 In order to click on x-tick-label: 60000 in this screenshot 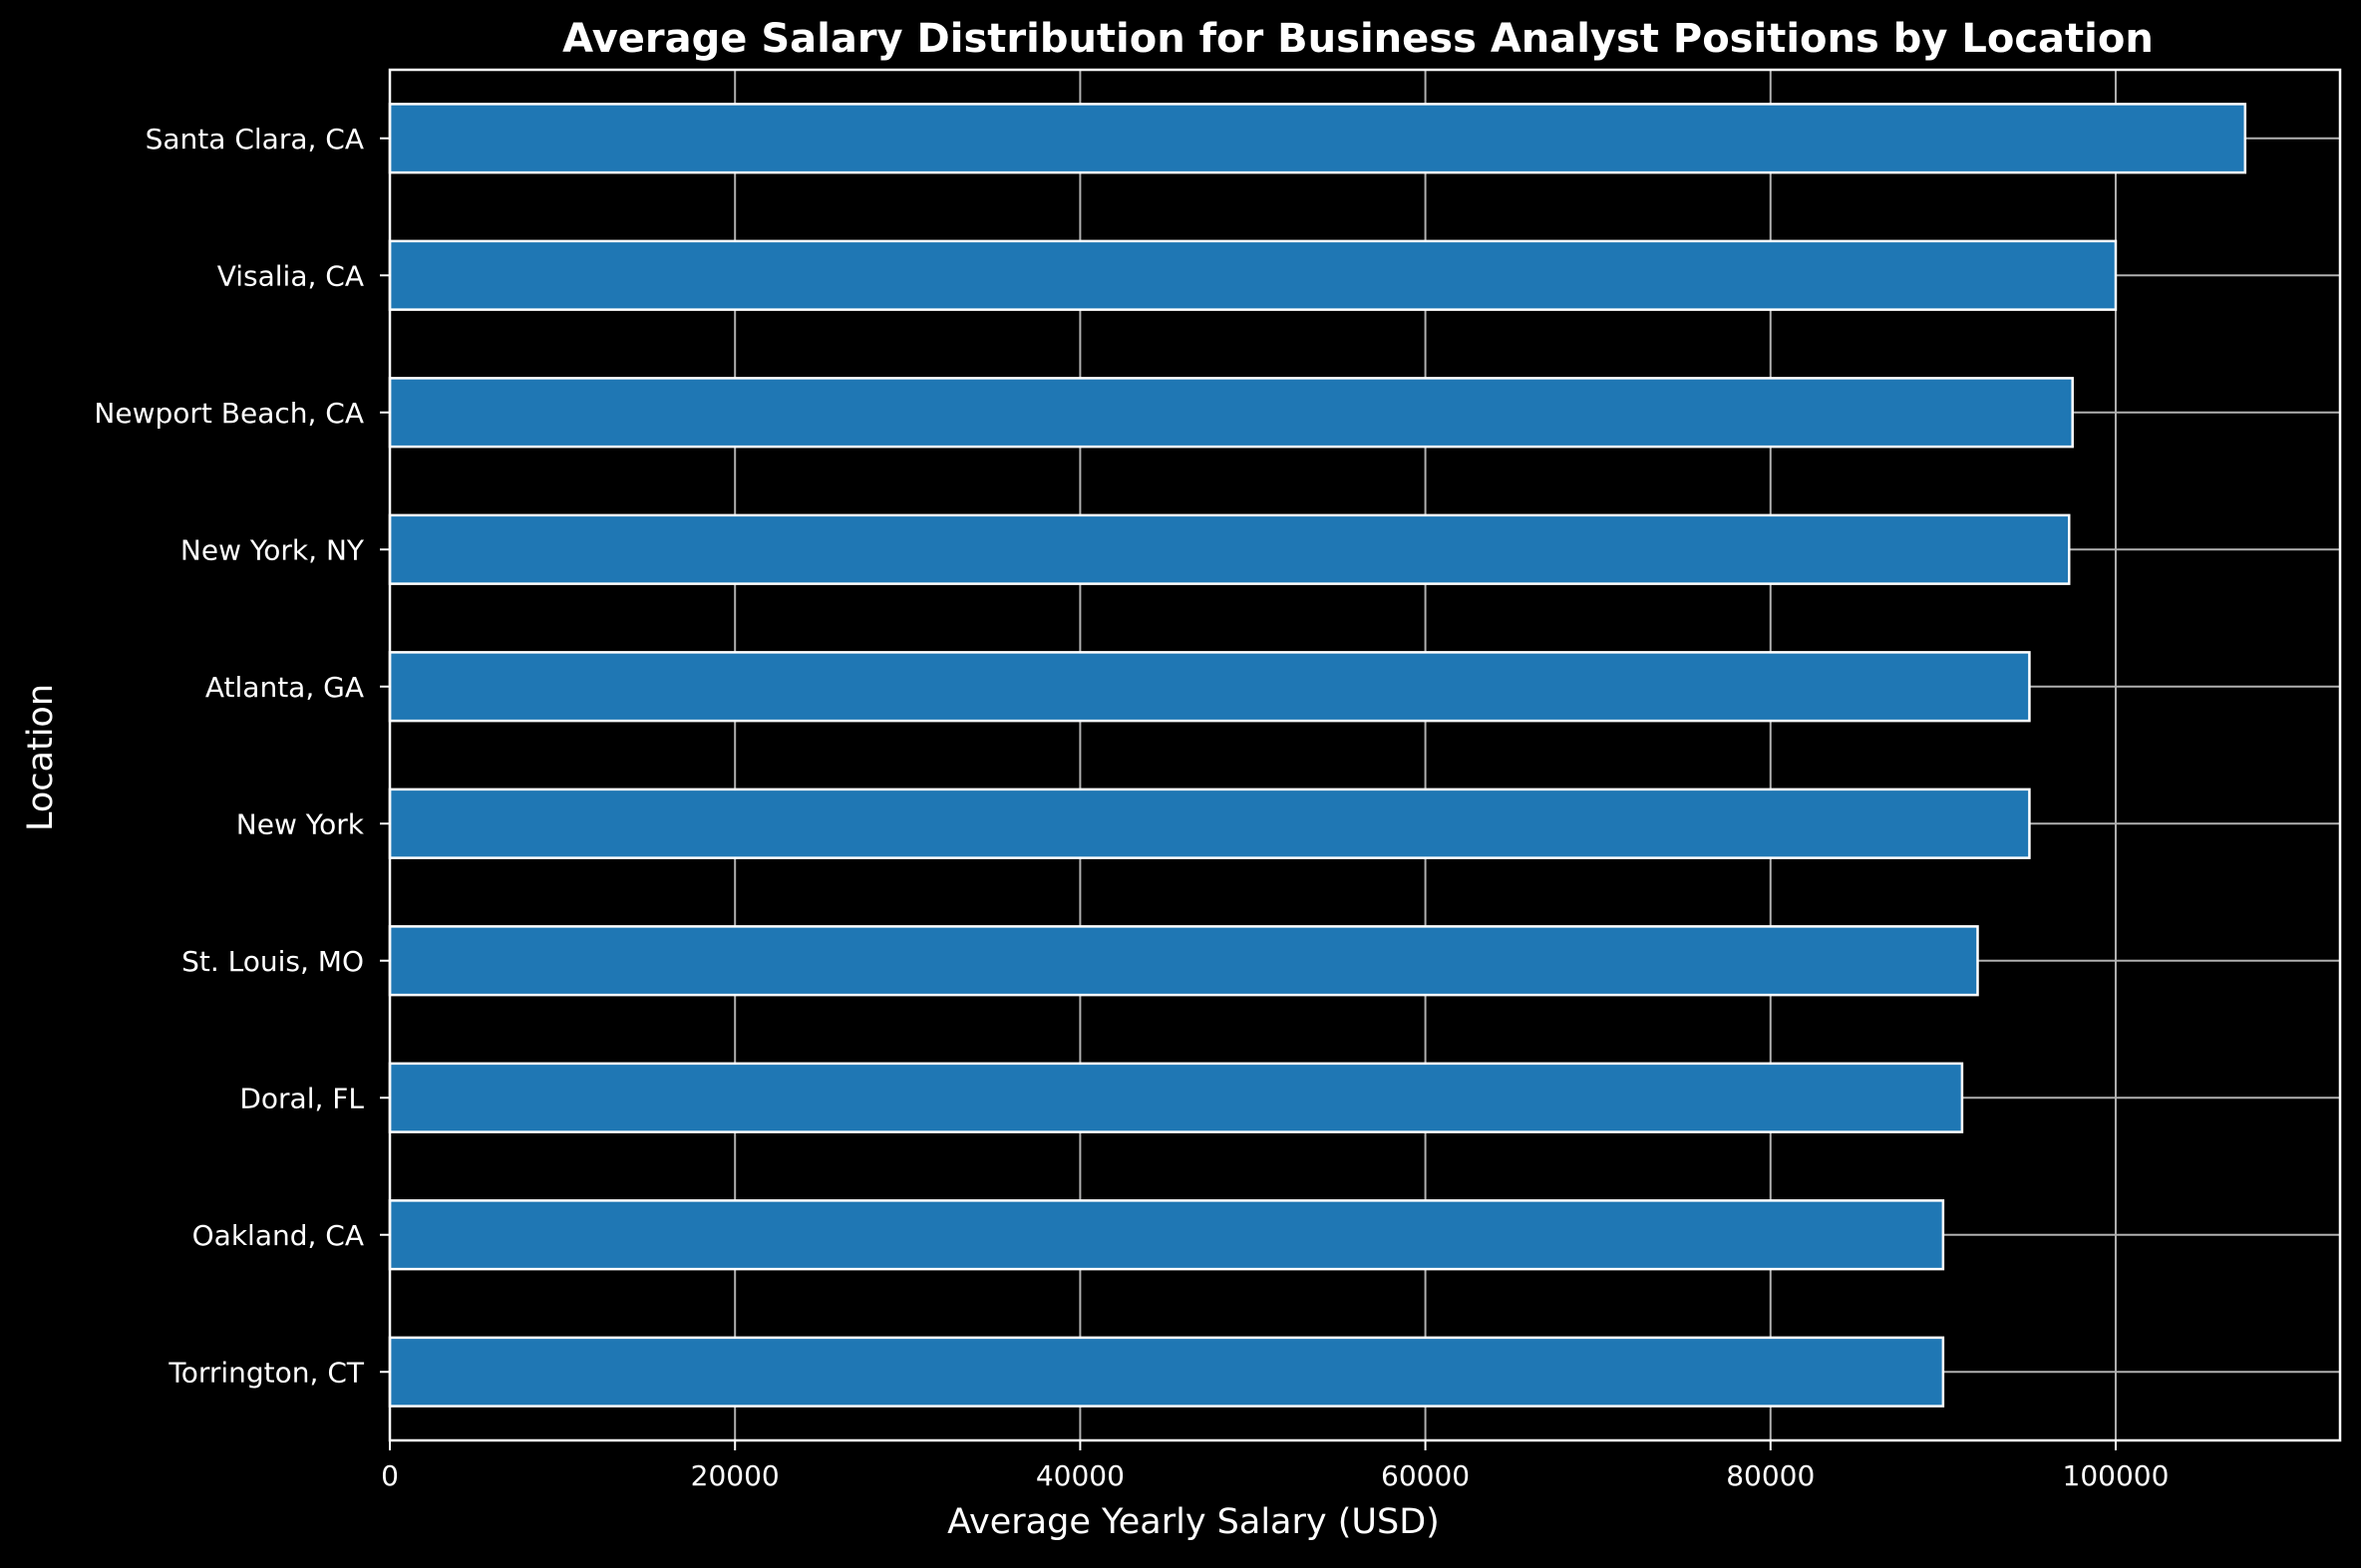, I will do `click(1426, 1475)`.